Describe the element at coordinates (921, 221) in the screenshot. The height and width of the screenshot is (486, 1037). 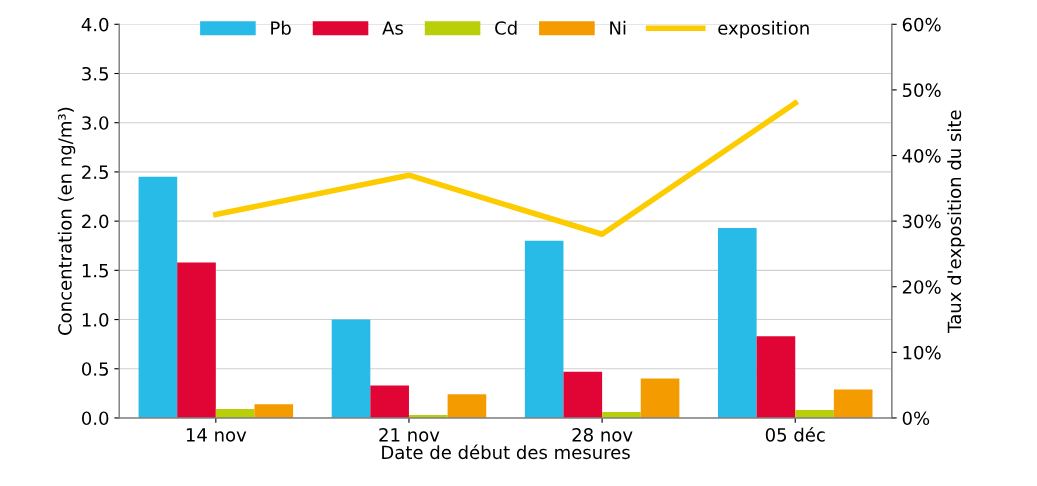
I see `y2-tick-label: 30%` at that location.